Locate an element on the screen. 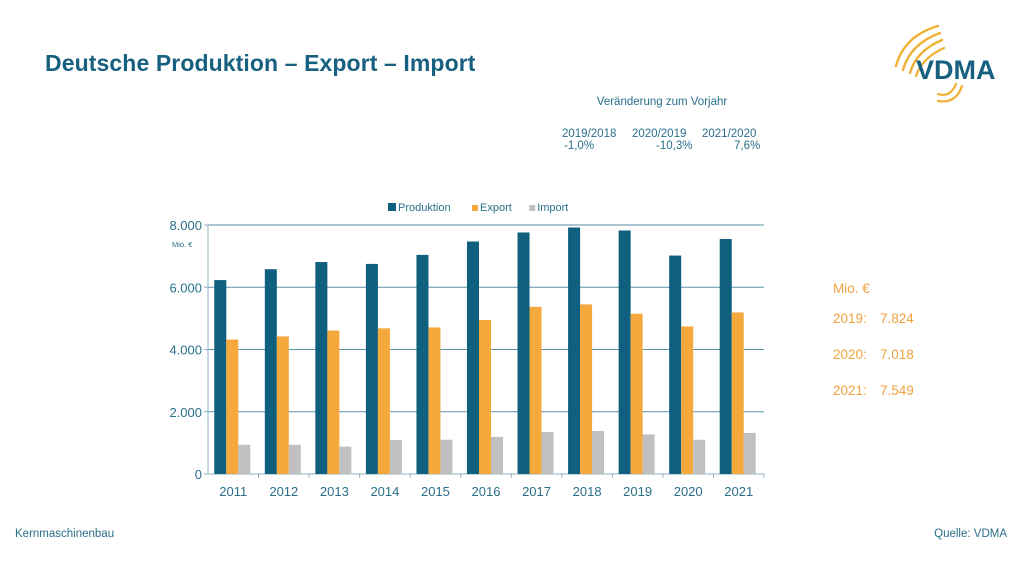 This screenshot has height=562, width=1024. bar-export-2019 is located at coordinates (636, 393).